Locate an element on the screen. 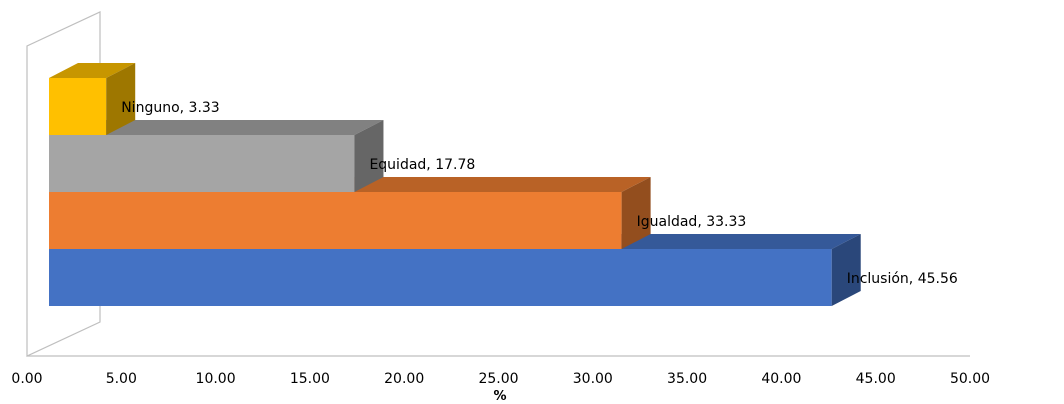 The width and height of the screenshot is (1064, 404). x-tick-label: 25.00 is located at coordinates (498, 379).